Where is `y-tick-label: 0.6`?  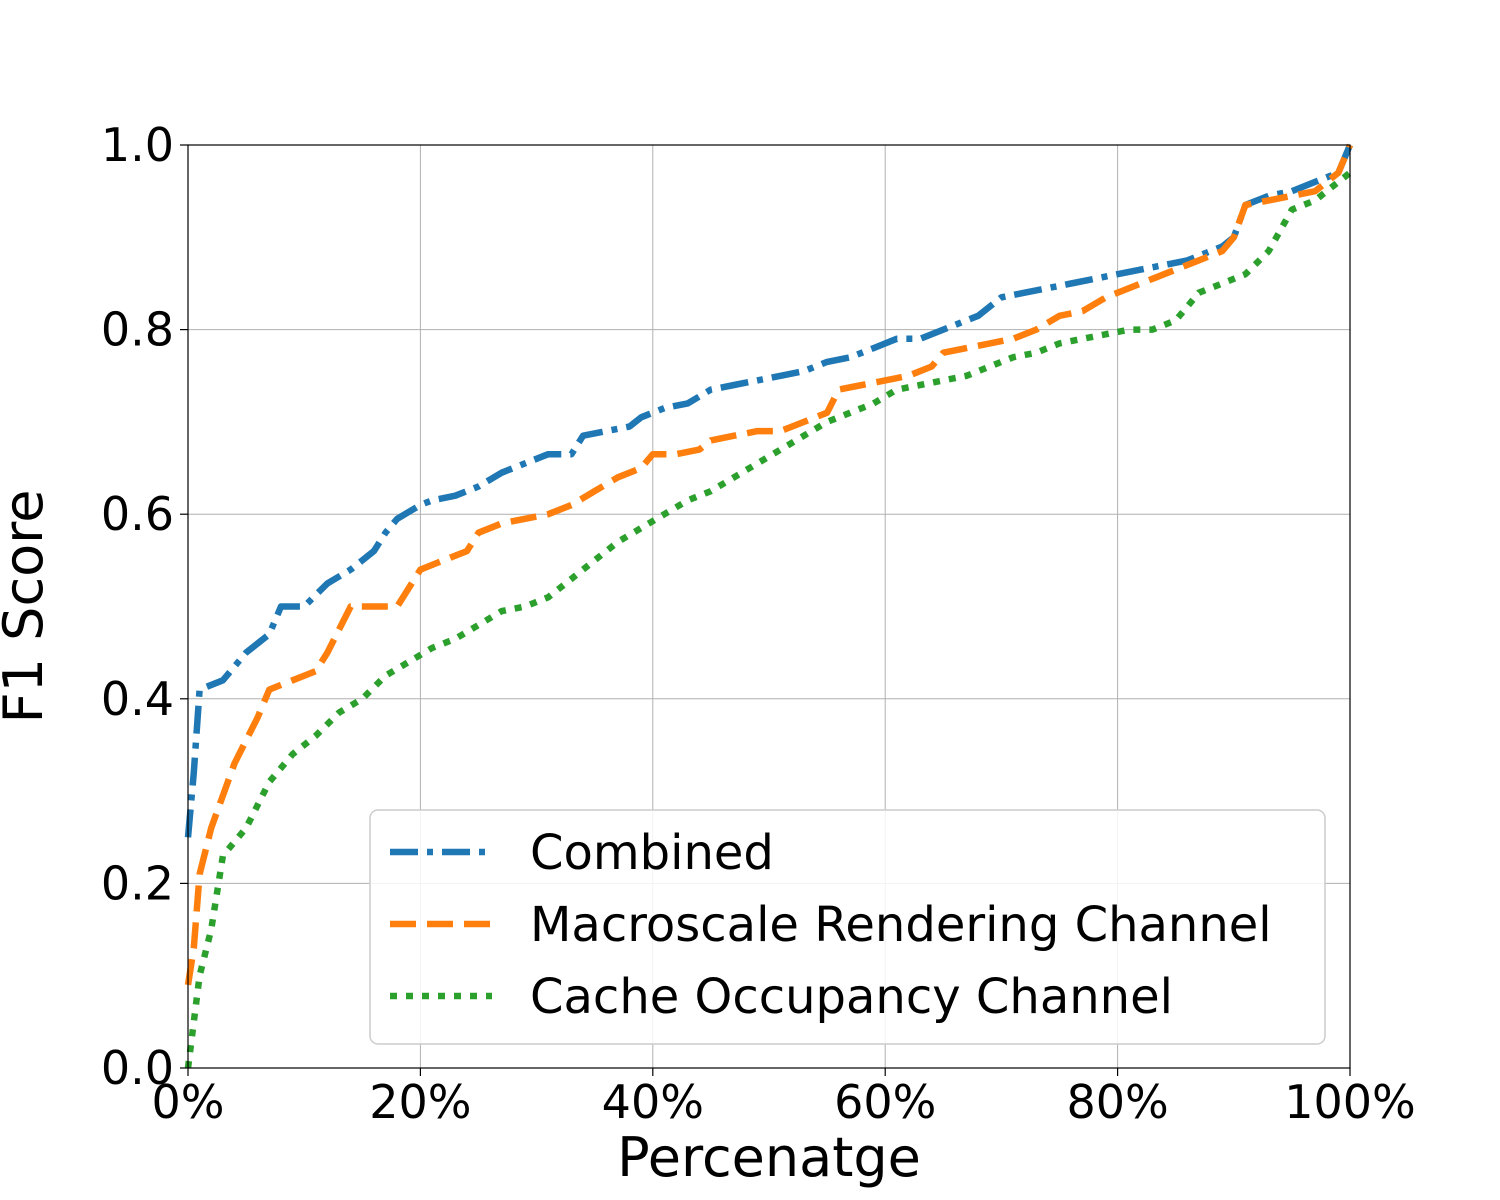 y-tick-label: 0.6 is located at coordinates (137, 514).